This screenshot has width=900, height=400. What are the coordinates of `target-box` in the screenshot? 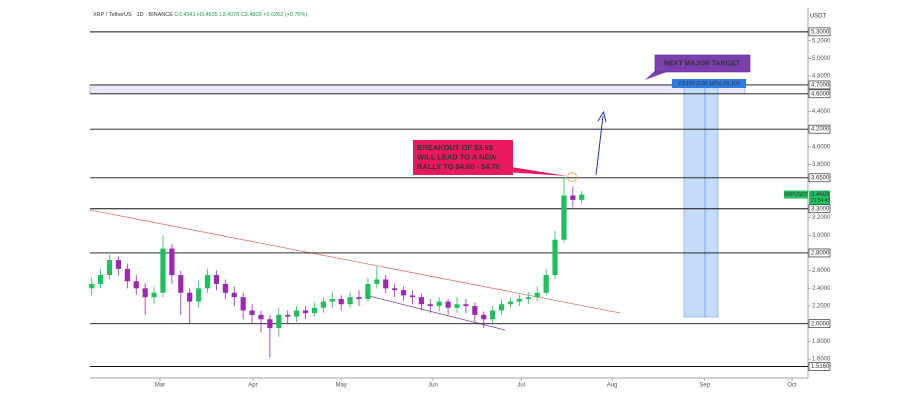 It's located at (702, 63).